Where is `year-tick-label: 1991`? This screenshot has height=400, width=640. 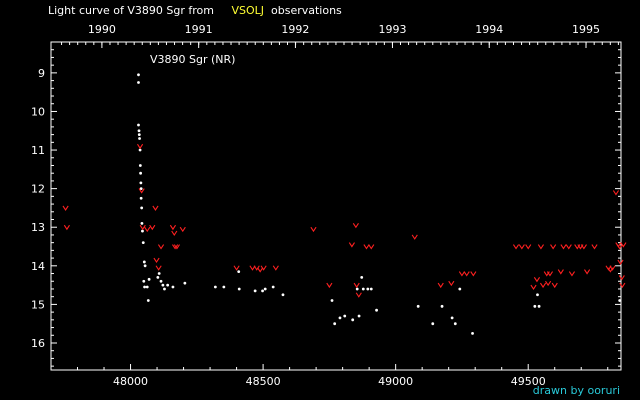 year-tick-label: 1991 is located at coordinates (199, 29).